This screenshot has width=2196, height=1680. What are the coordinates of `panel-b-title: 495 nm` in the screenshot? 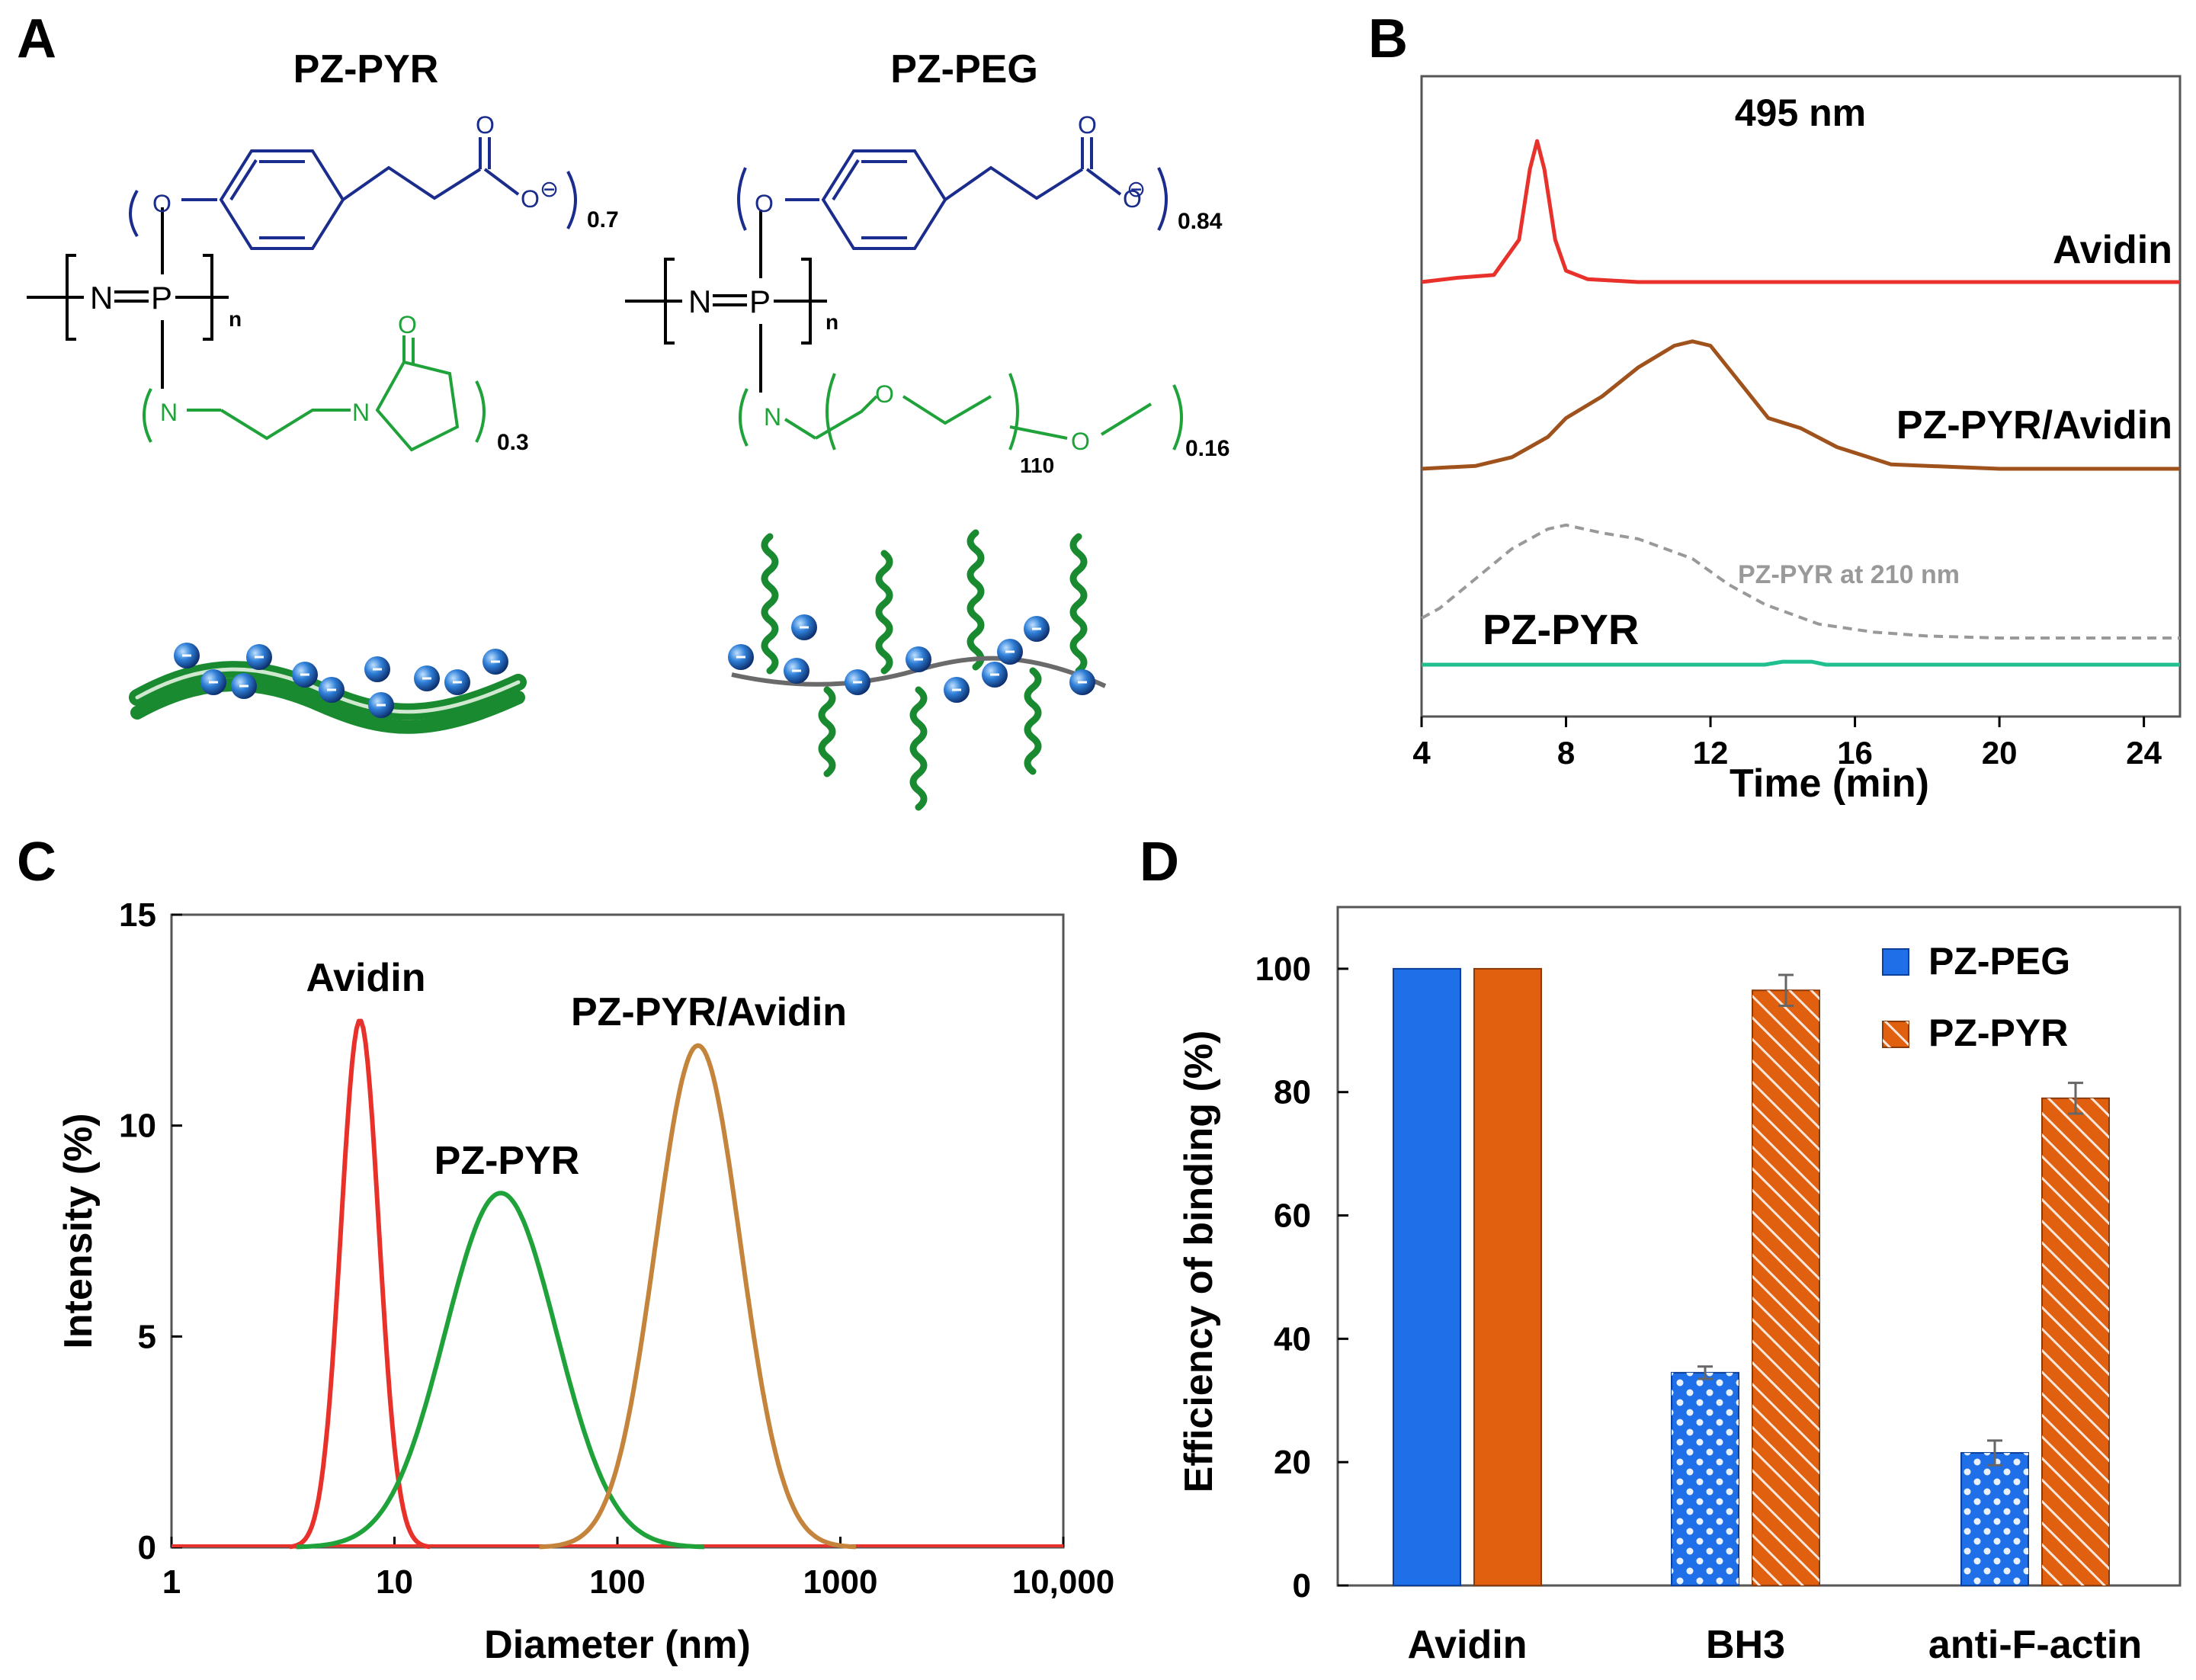 It's located at (1800, 112).